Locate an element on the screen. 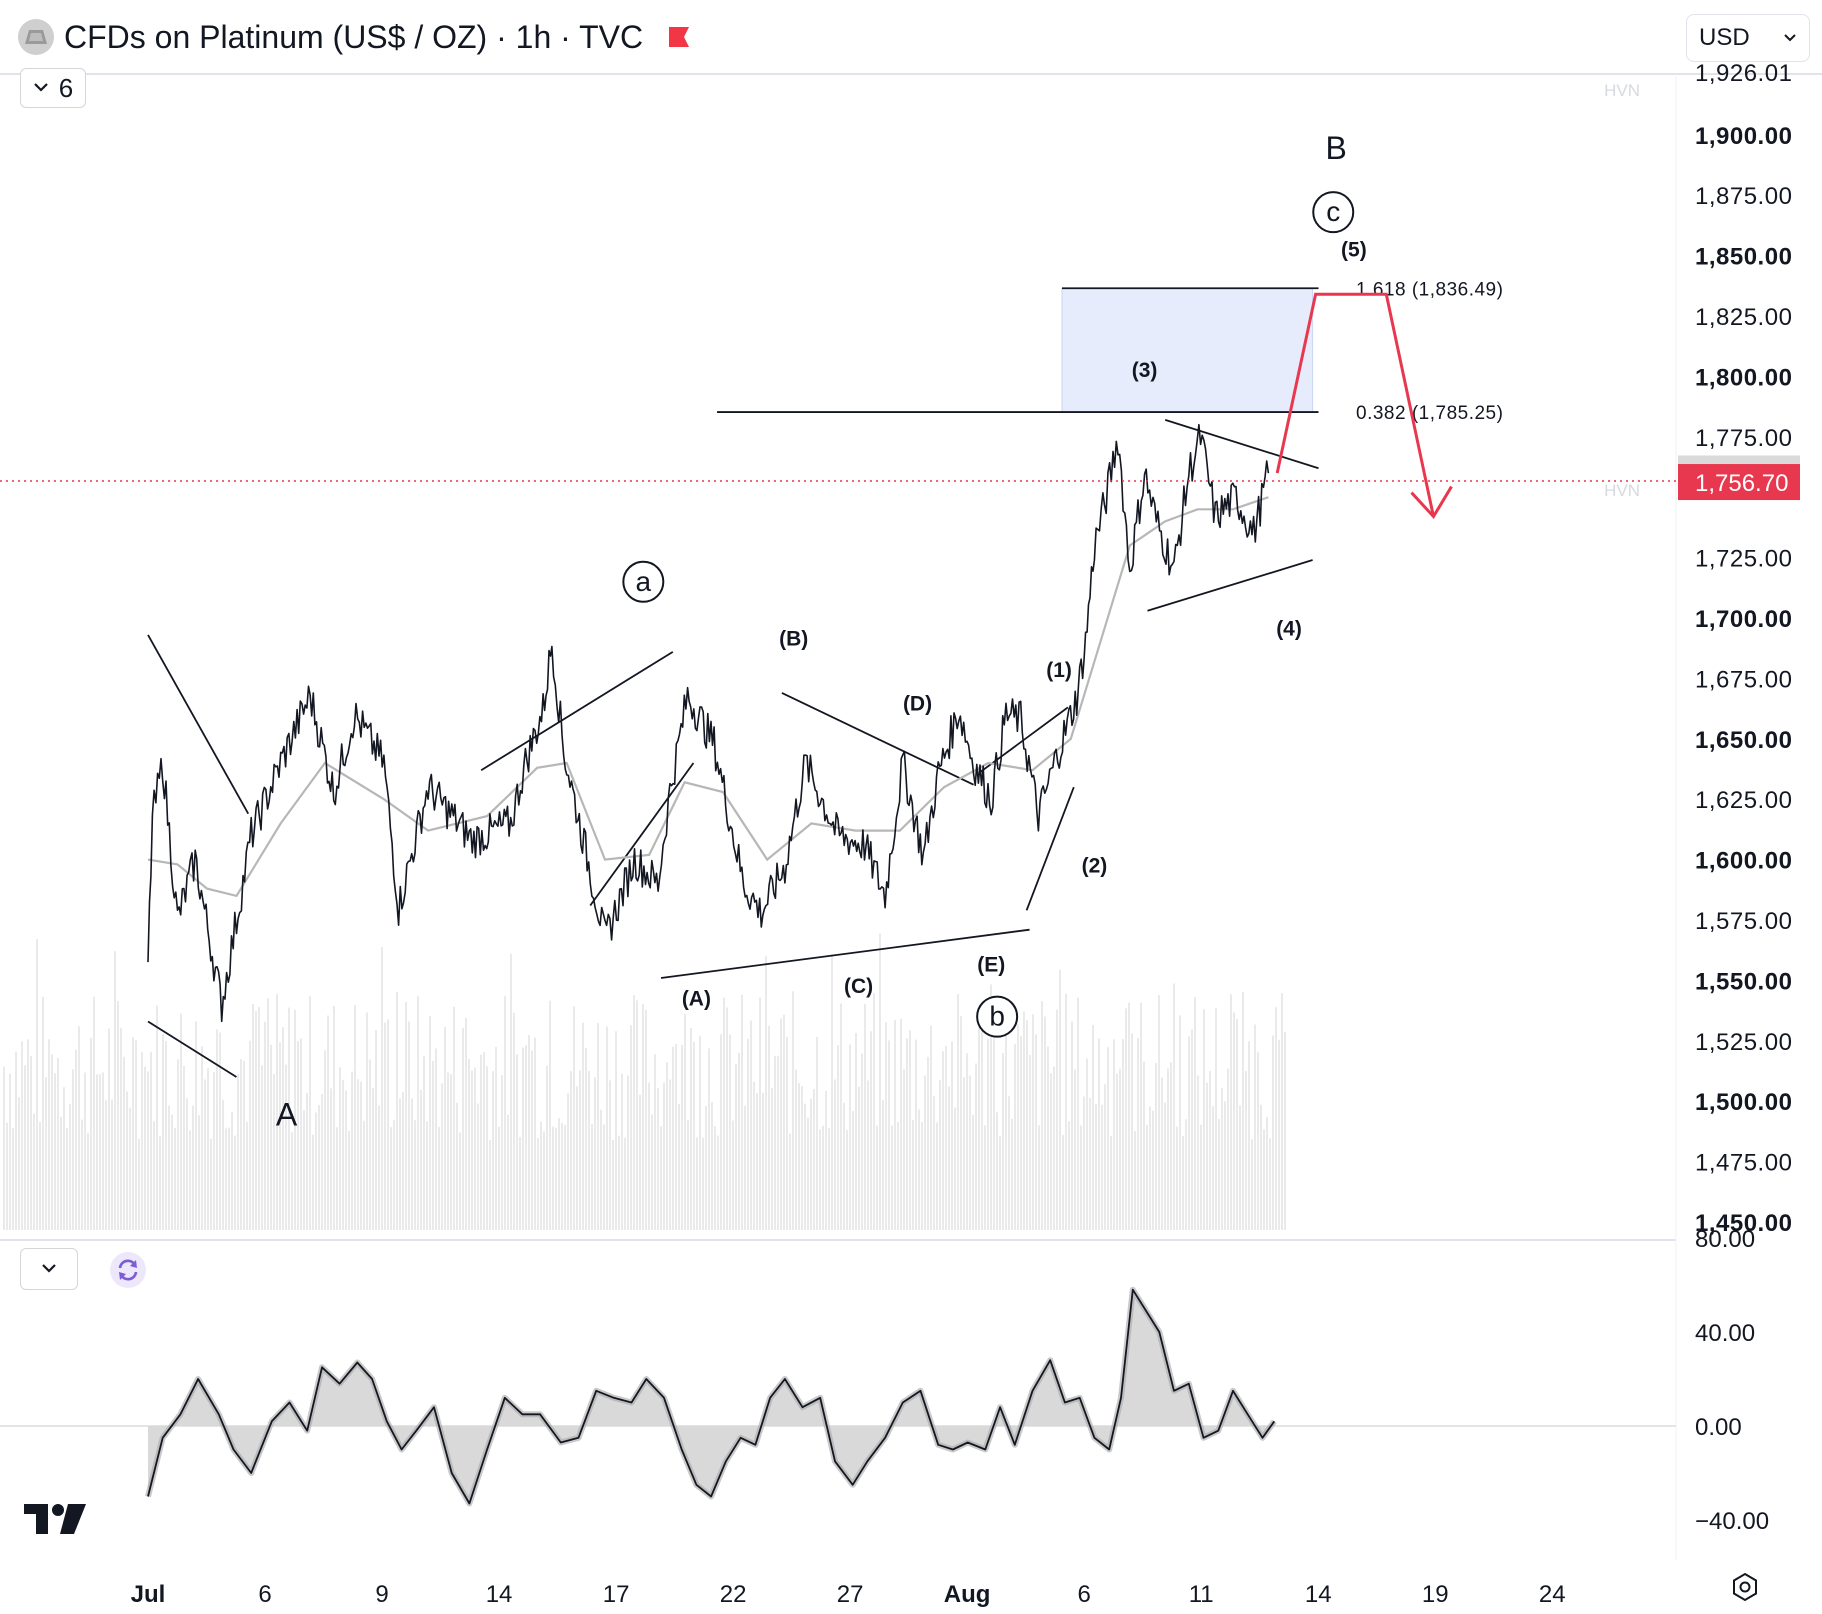  wave-label: (D) is located at coordinates (917, 704).